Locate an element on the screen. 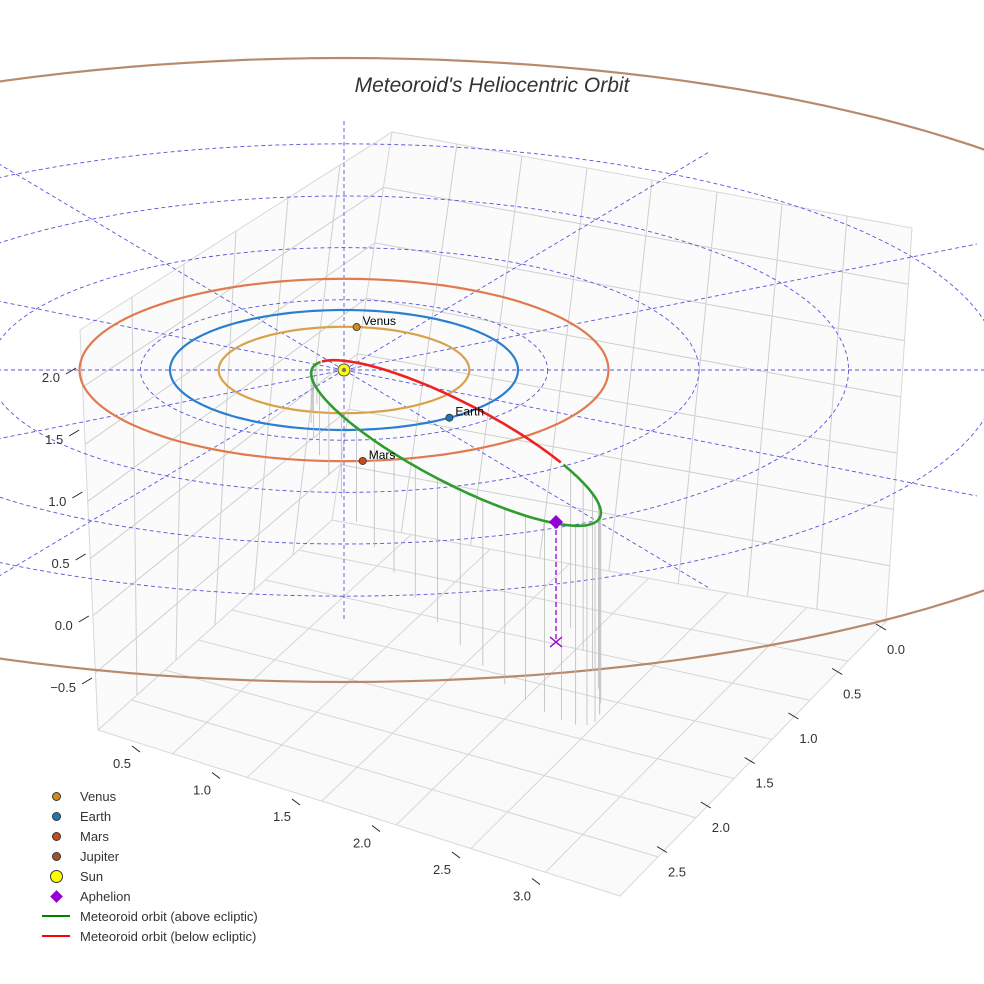  meteoroid-projection-lines is located at coordinates (456, 544).